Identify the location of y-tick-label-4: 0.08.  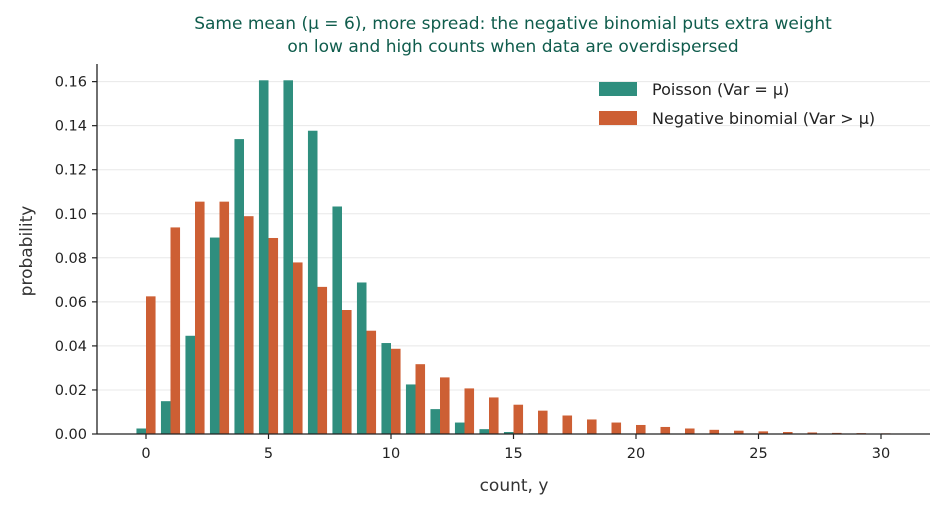
(71, 259).